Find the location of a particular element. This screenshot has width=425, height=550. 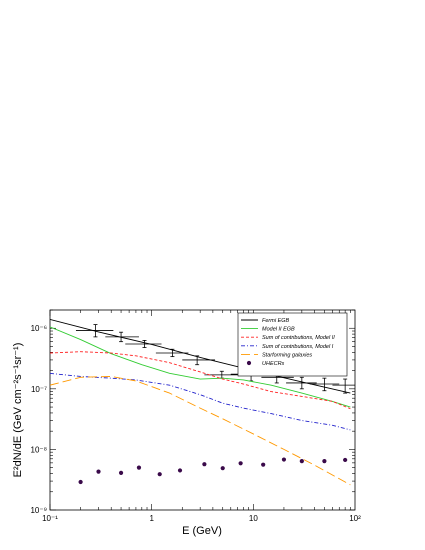

legend-item: Fermi EGB is located at coordinates (265, 321).